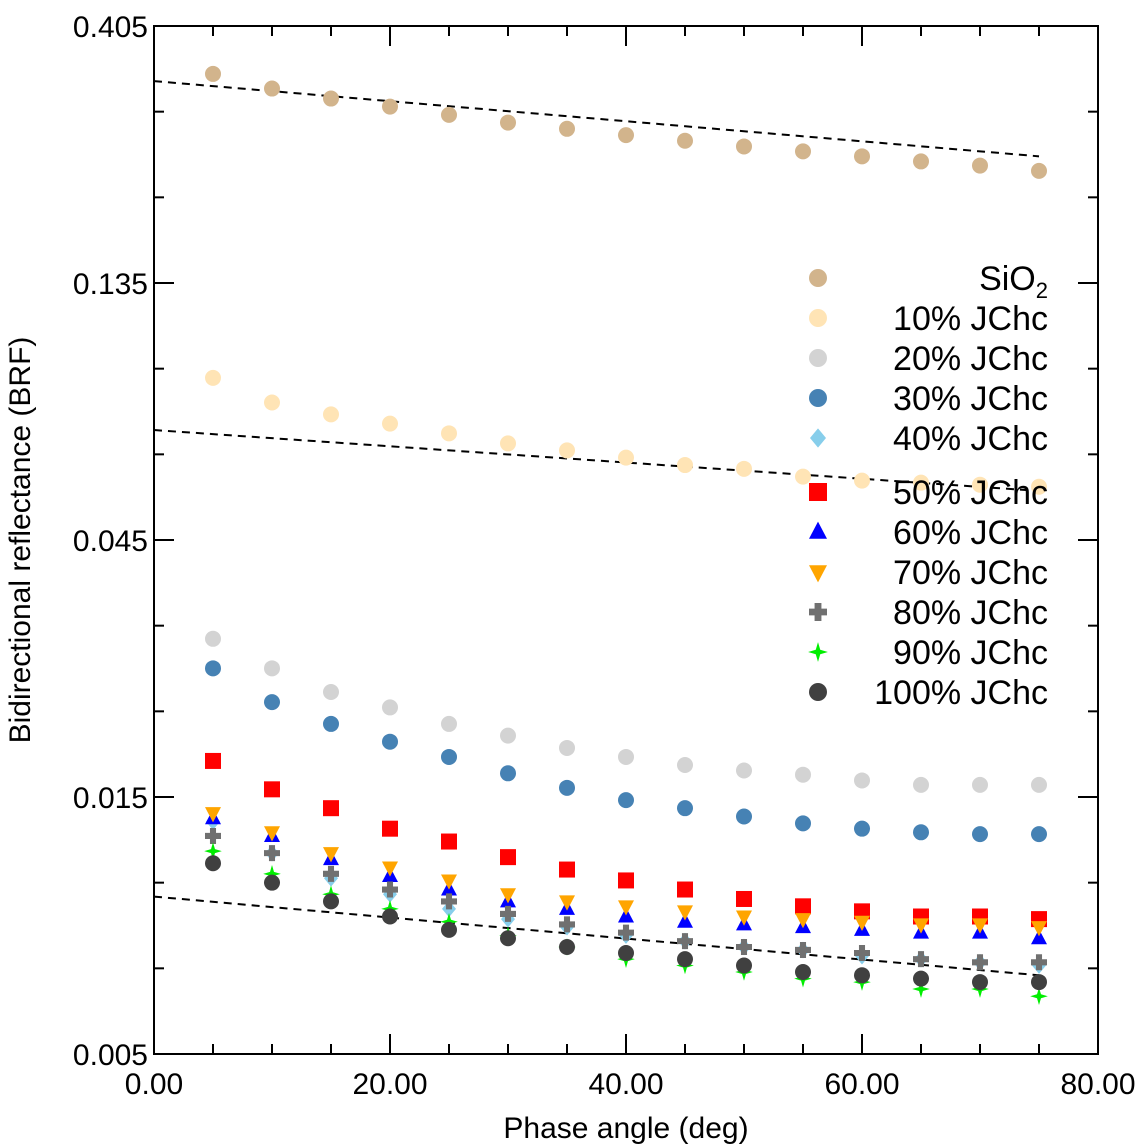 This screenshot has height=1146, width=1146. I want to click on y-tick-label: 0.135, so click(110, 284).